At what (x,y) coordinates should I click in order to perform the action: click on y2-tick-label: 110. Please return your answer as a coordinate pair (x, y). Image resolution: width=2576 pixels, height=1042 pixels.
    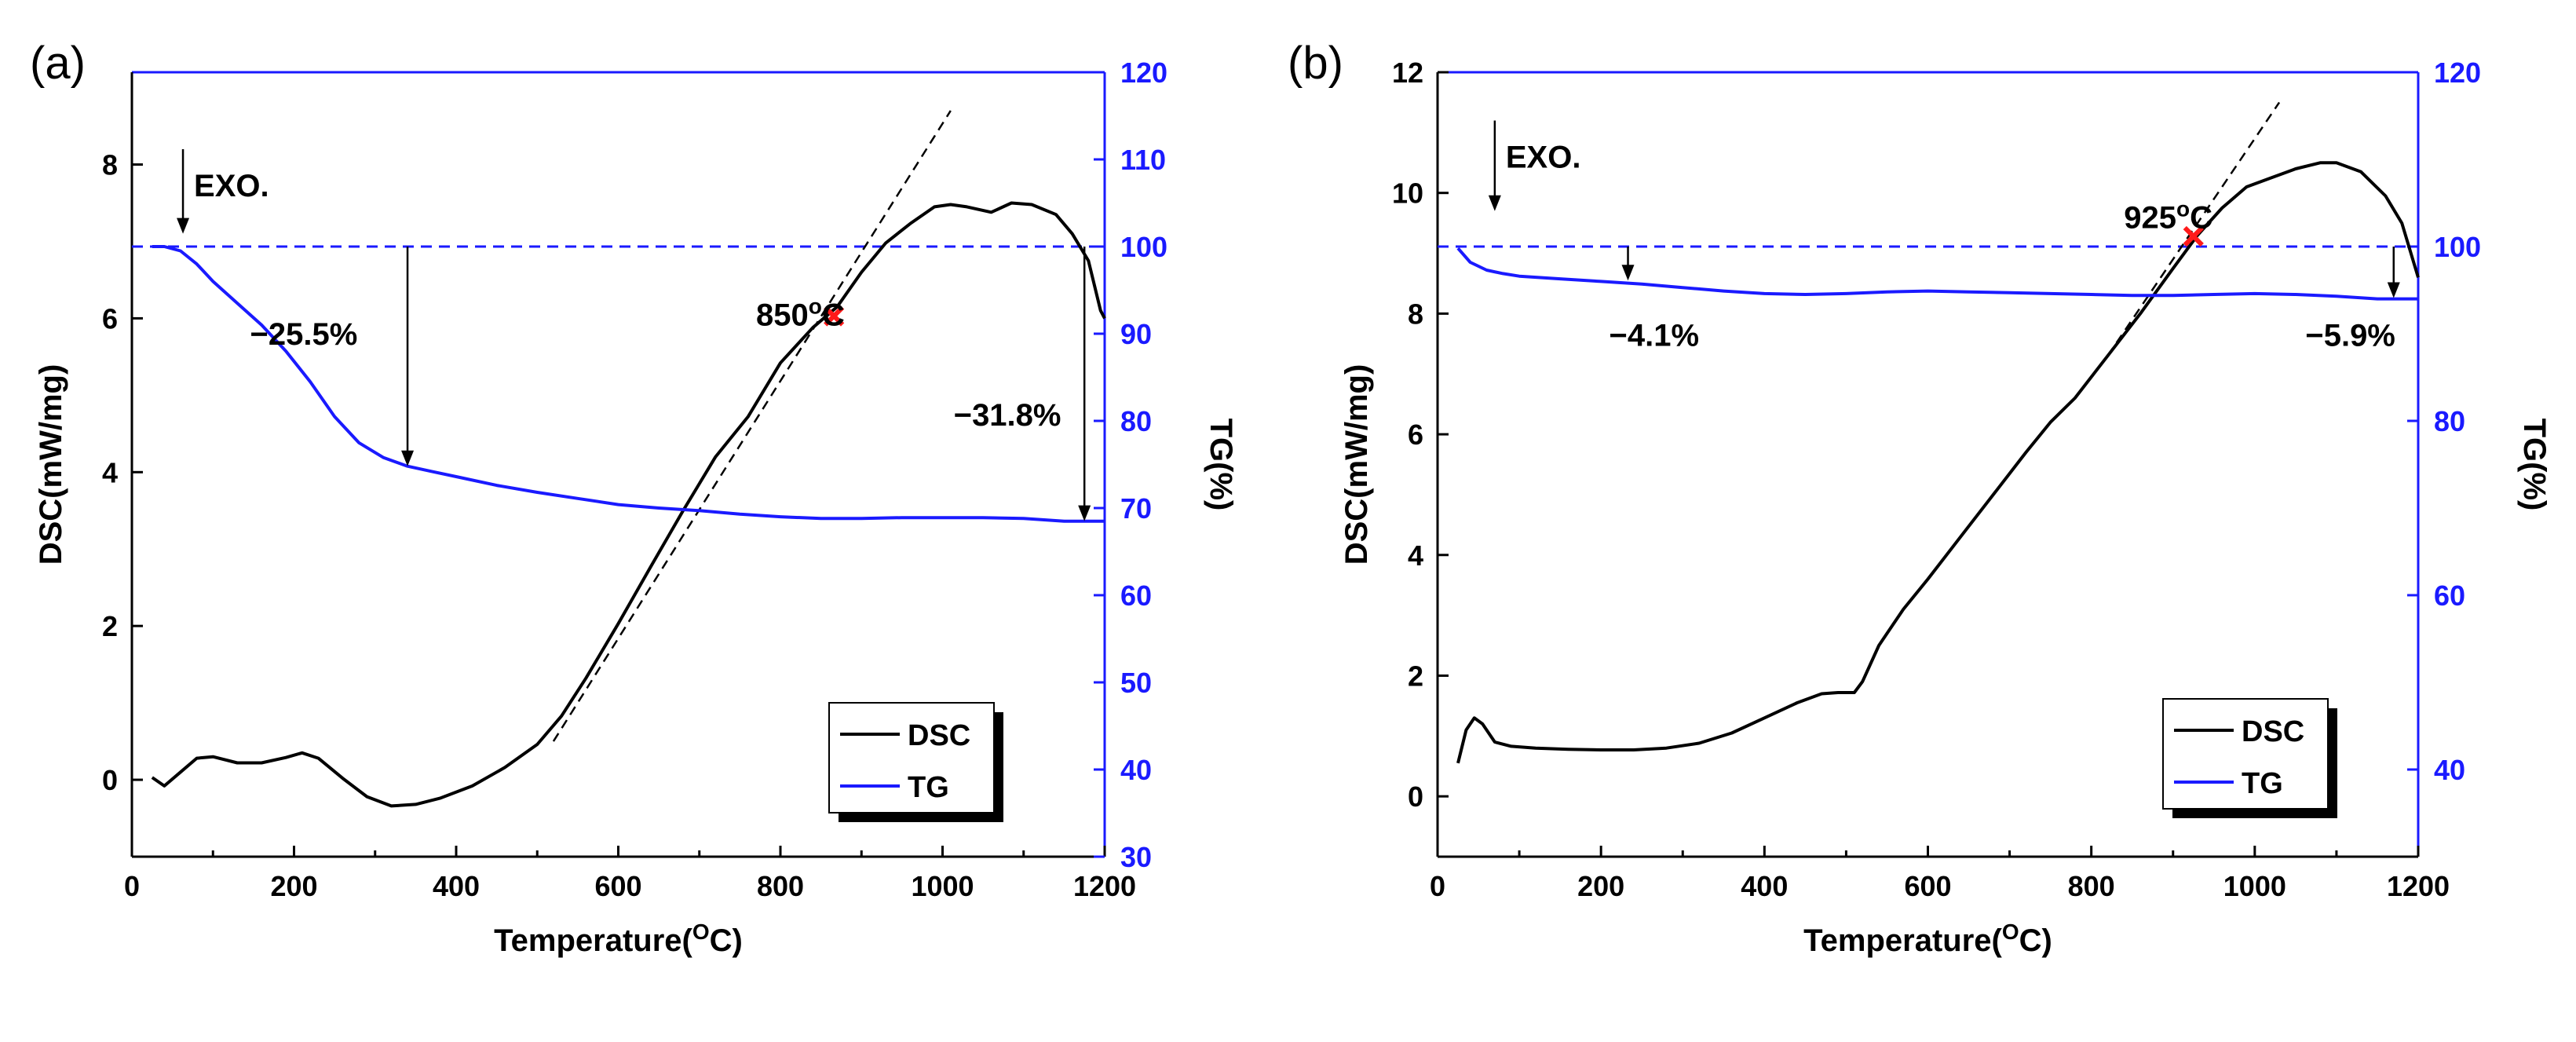
    Looking at the image, I should click on (1143, 160).